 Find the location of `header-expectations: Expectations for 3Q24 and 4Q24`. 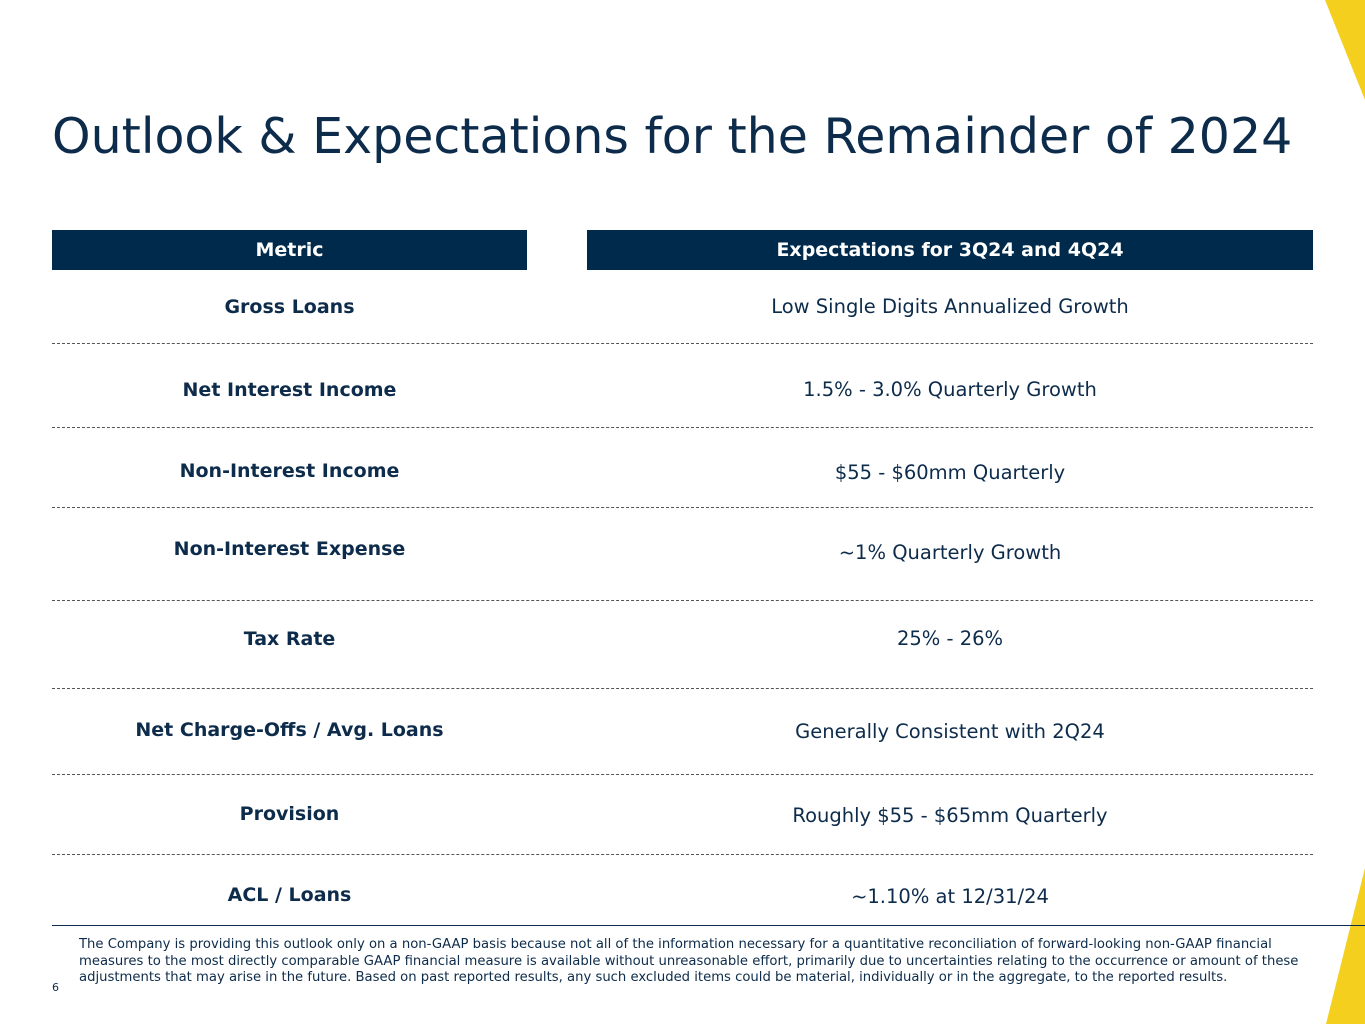

header-expectations: Expectations for 3Q24 and 4Q24 is located at coordinates (950, 250).